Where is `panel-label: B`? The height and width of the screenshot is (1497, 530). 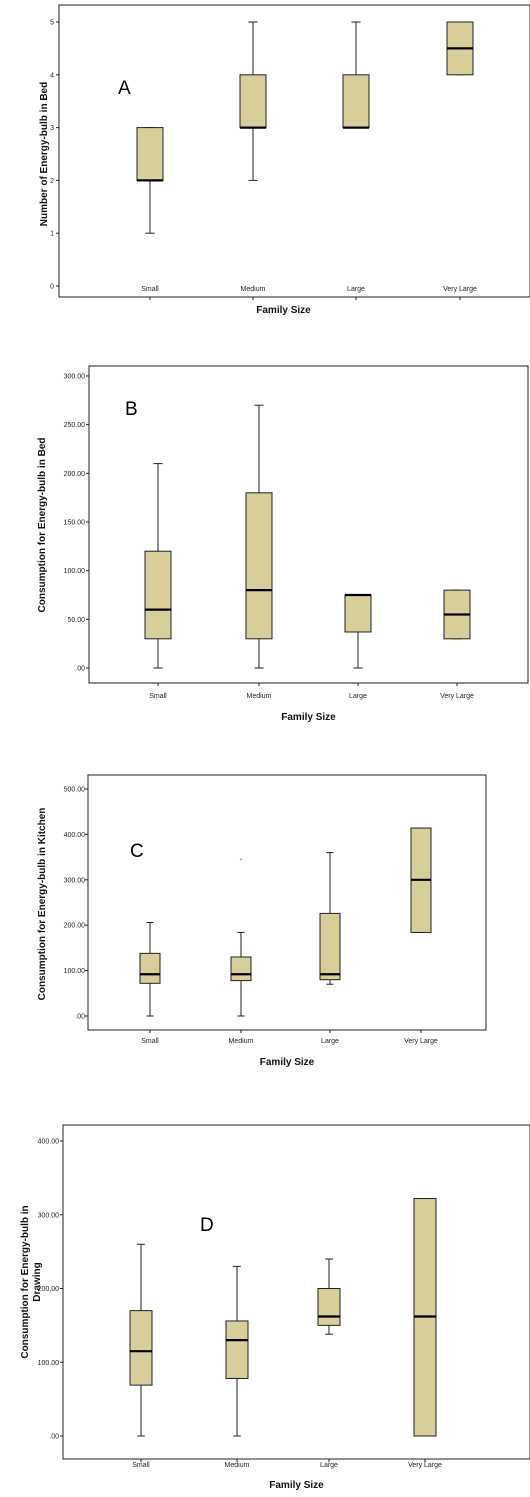 panel-label: B is located at coordinates (131, 409).